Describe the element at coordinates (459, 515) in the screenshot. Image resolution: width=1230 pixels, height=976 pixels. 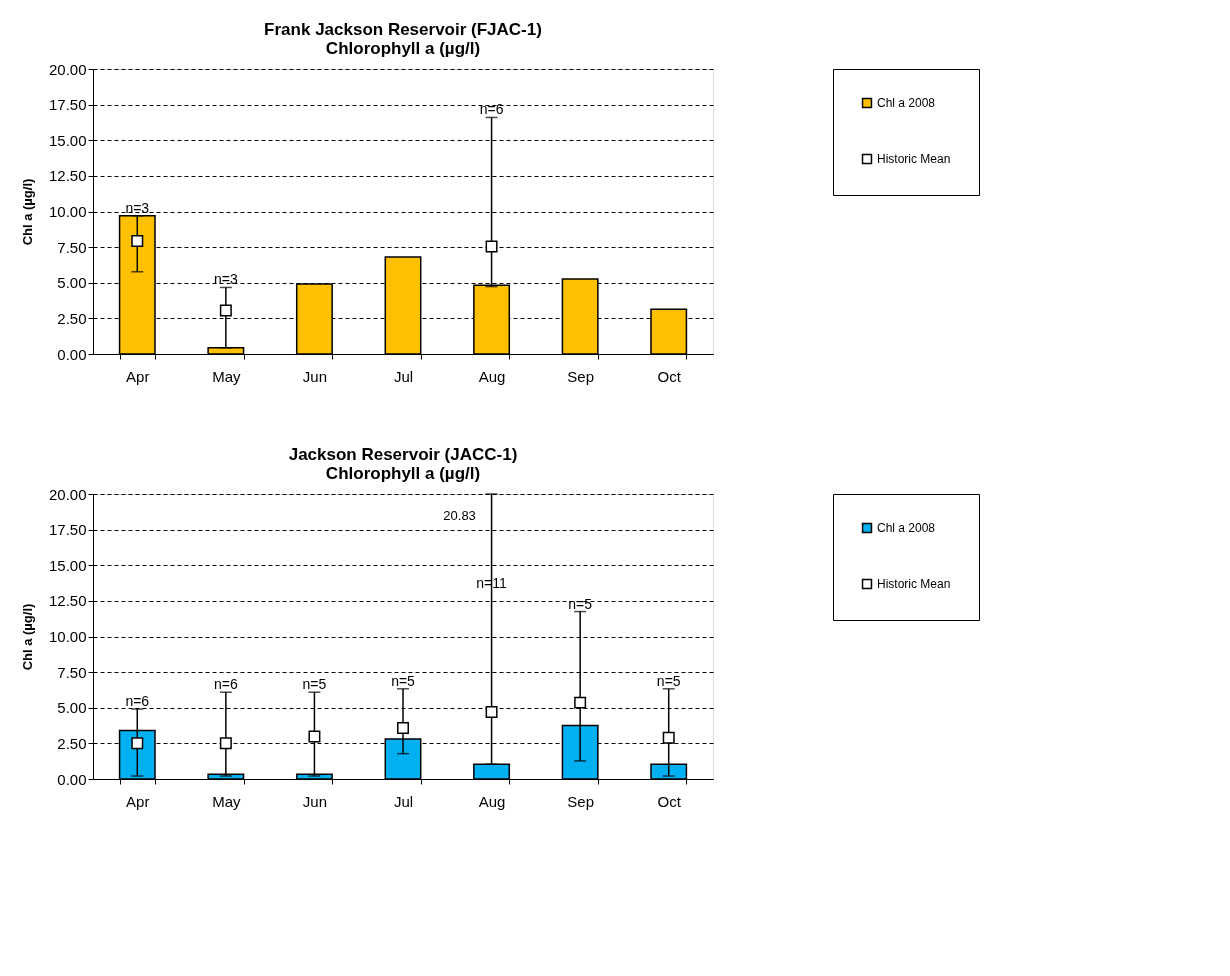
I see `annotation: 20.83` at that location.